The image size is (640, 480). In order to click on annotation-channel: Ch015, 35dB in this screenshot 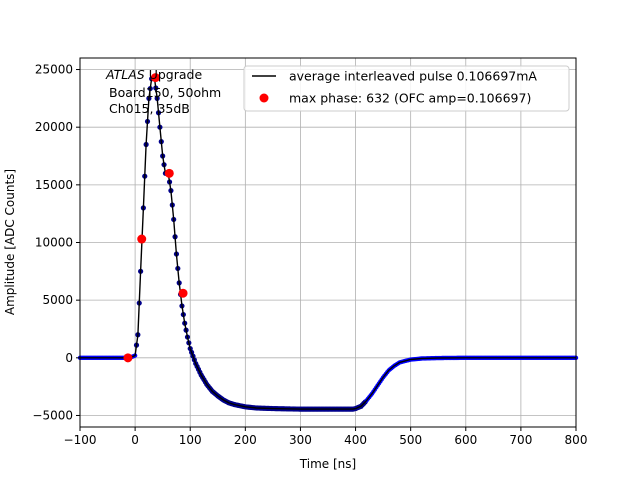, I will do `click(149, 108)`.